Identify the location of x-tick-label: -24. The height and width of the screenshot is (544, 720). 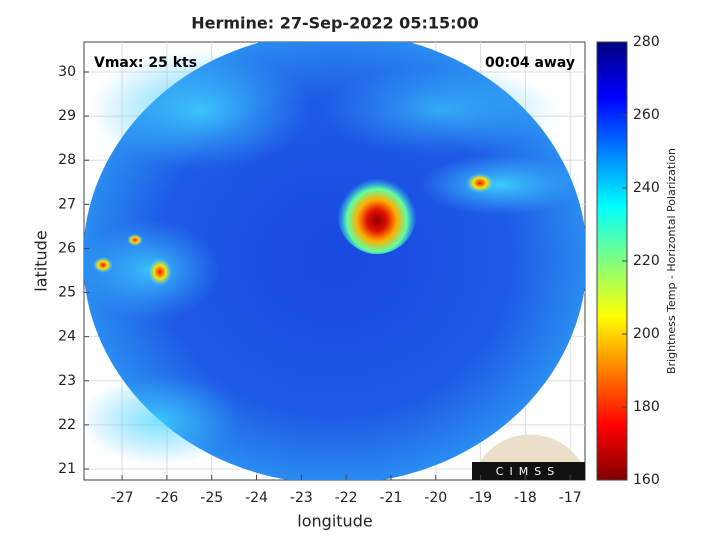
(256, 498).